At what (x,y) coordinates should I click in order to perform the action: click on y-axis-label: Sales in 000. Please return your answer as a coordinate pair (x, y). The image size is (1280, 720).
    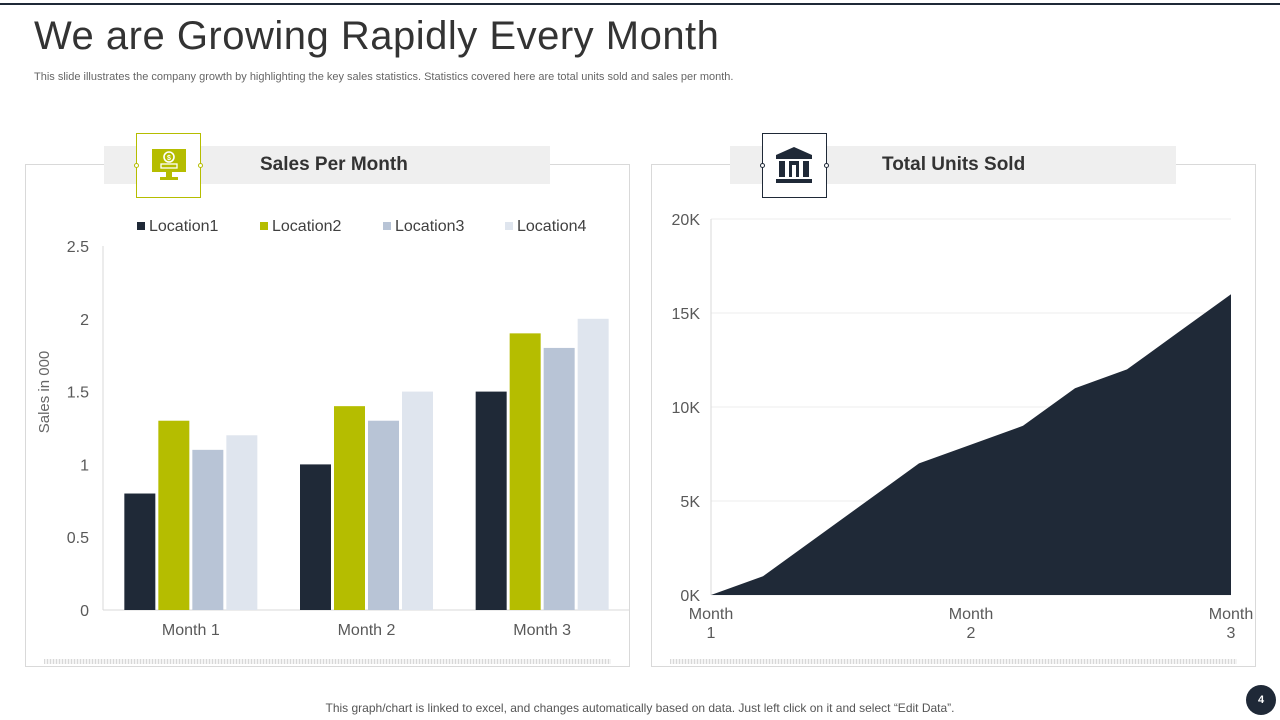
    Looking at the image, I should click on (44, 392).